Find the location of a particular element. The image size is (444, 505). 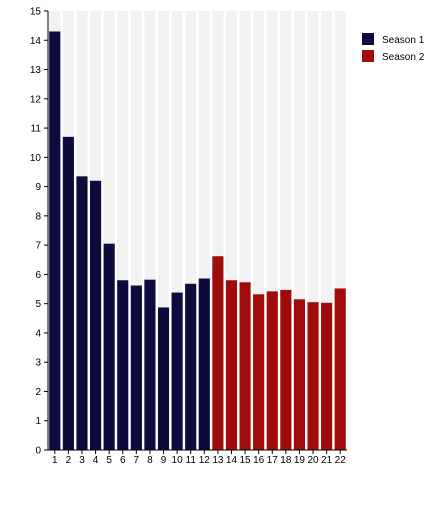

x-tick-label: 10 is located at coordinates (178, 460).